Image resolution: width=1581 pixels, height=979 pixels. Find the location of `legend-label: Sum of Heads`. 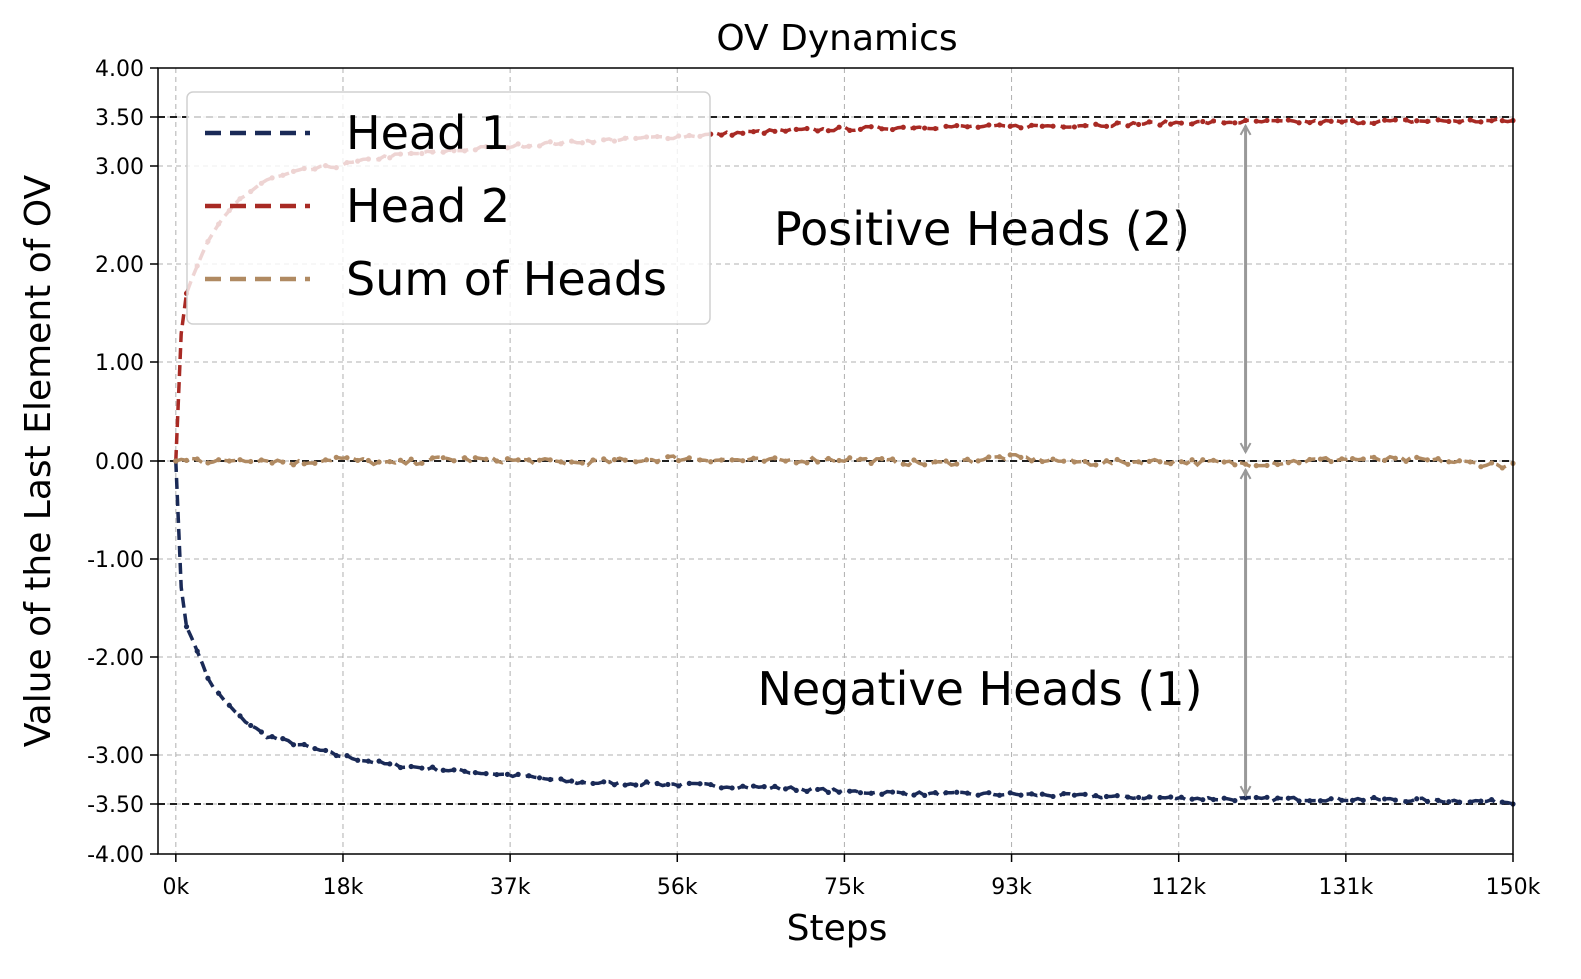

legend-label: Sum of Heads is located at coordinates (506, 279).